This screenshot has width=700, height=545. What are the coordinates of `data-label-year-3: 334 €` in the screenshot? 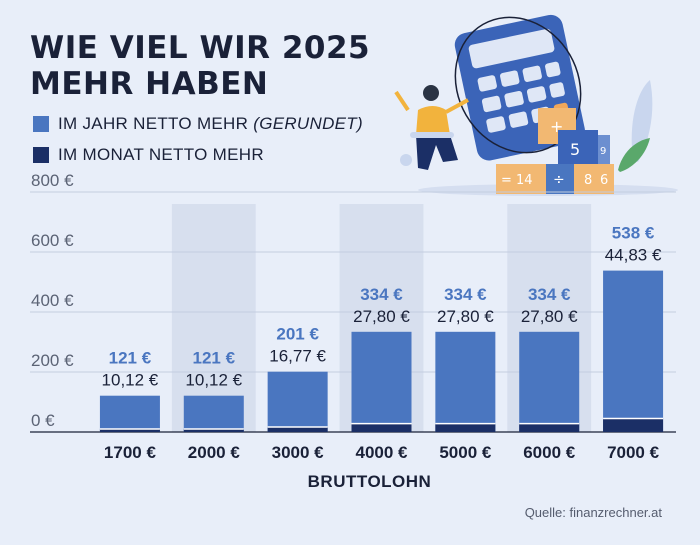 It's located at (381, 294).